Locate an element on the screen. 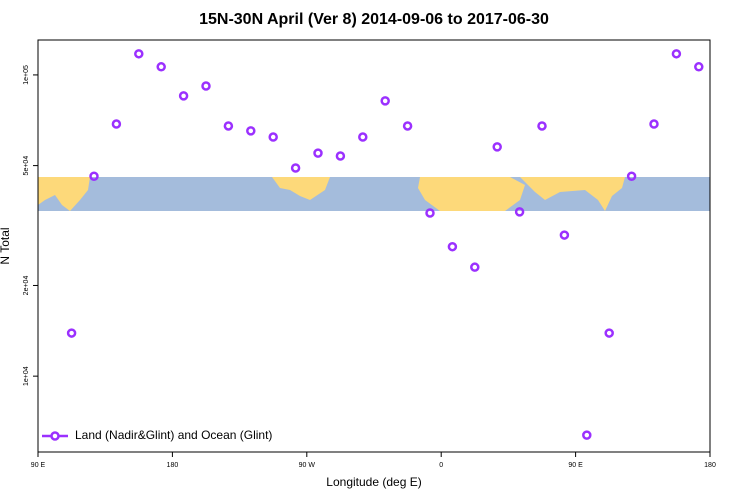 This screenshot has height=500, width=750. x-axis-label: Longitude (deg E) is located at coordinates (373, 482).